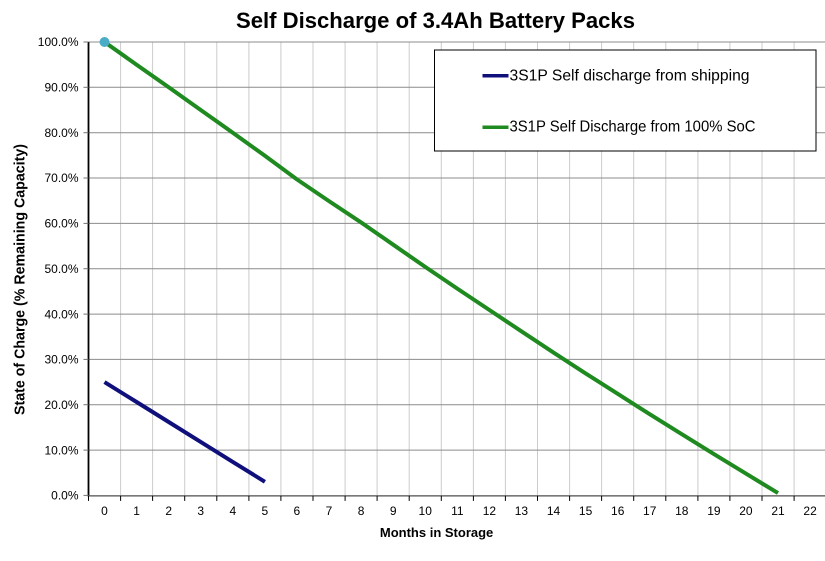  Describe the element at coordinates (393, 511) in the screenshot. I see `svg-text: 9` at that location.